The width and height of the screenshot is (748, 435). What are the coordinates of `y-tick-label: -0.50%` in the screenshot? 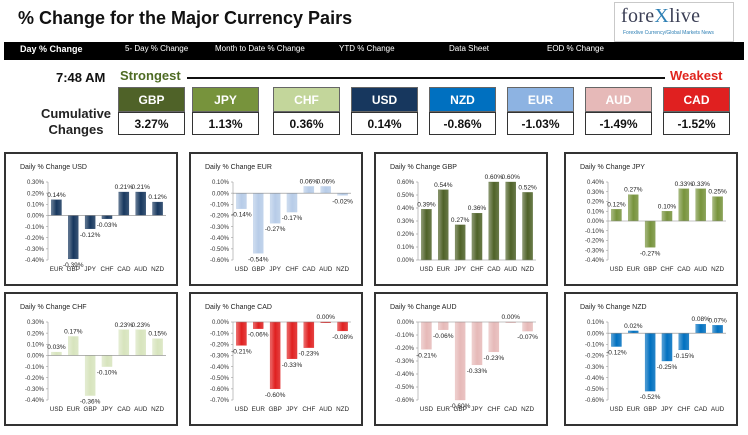 It's located at (220, 379).